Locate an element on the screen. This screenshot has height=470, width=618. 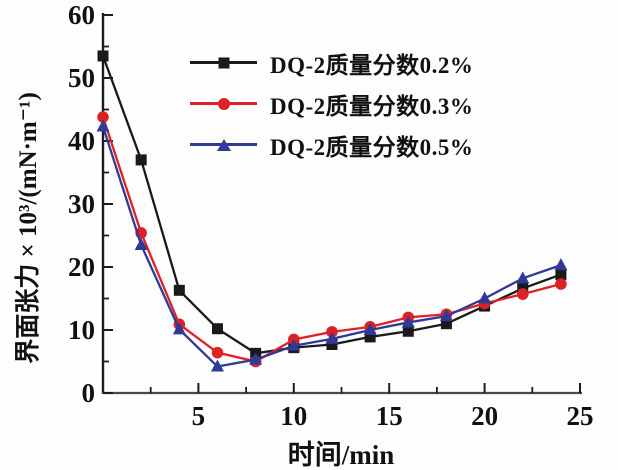
x-tick-label: 10 is located at coordinates (293, 416).